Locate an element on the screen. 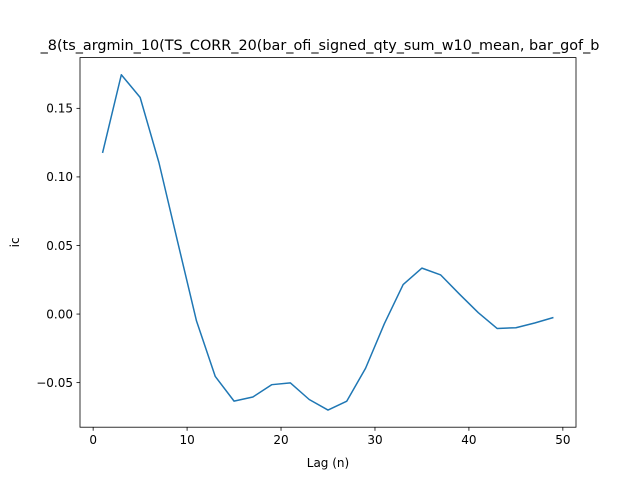 This screenshot has height=480, width=640. y-tick-label: 0.10 is located at coordinates (59, 177).